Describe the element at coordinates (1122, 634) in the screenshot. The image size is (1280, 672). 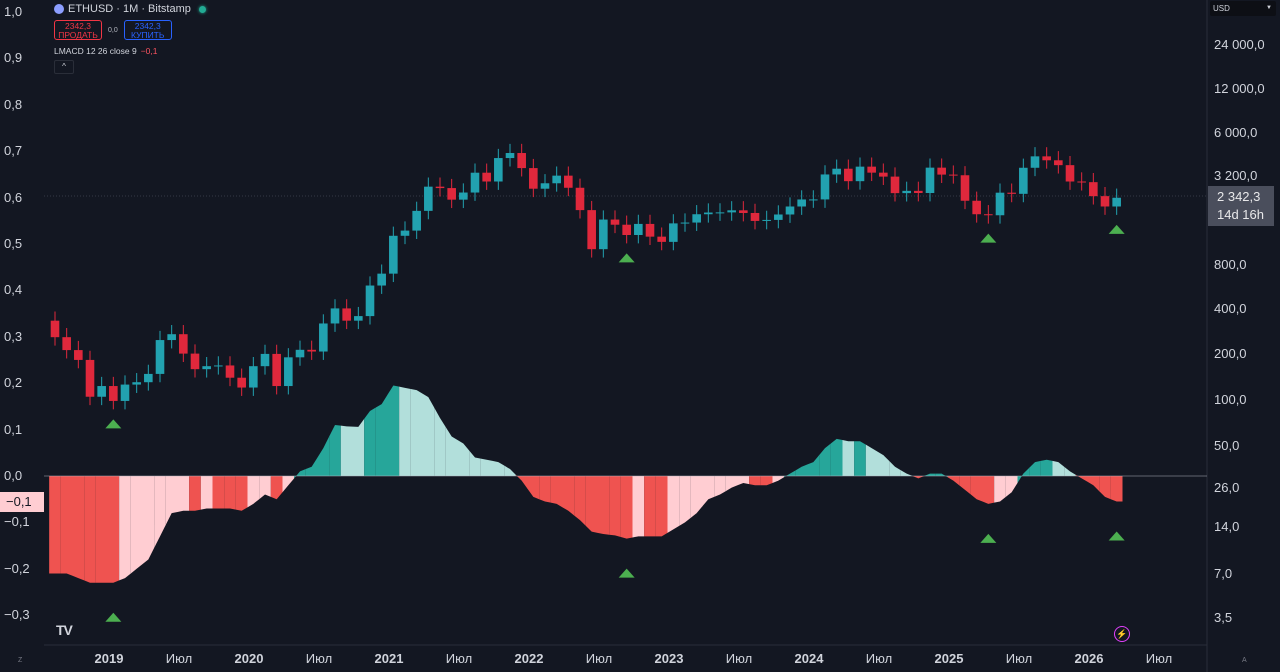
I see `lightning-icon: ⚡` at that location.